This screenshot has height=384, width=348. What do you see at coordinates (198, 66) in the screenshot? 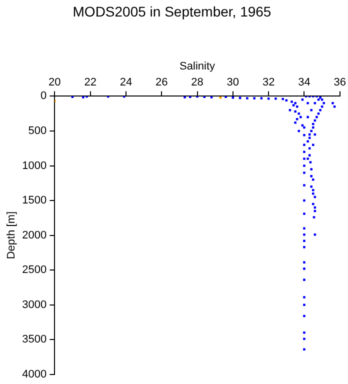
I see `x-axis-title: Salinity` at bounding box center [198, 66].